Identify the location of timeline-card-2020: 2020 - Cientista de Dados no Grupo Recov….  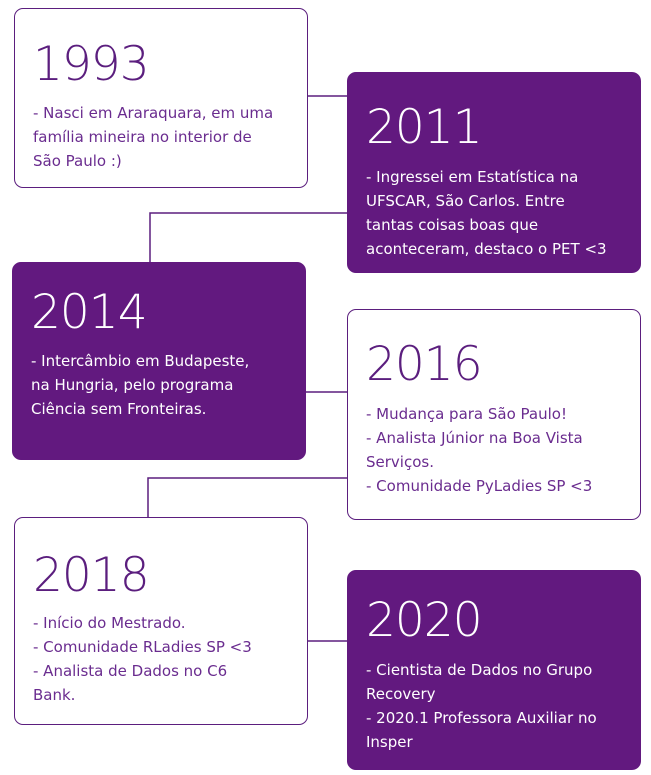
(494, 670).